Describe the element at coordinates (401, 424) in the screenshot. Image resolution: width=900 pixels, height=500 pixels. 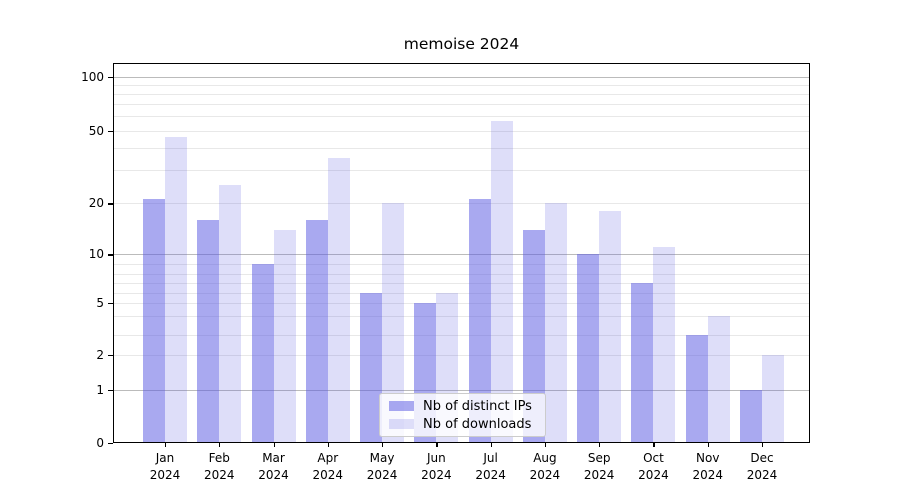
I see `legend-swatch-downloads` at that location.